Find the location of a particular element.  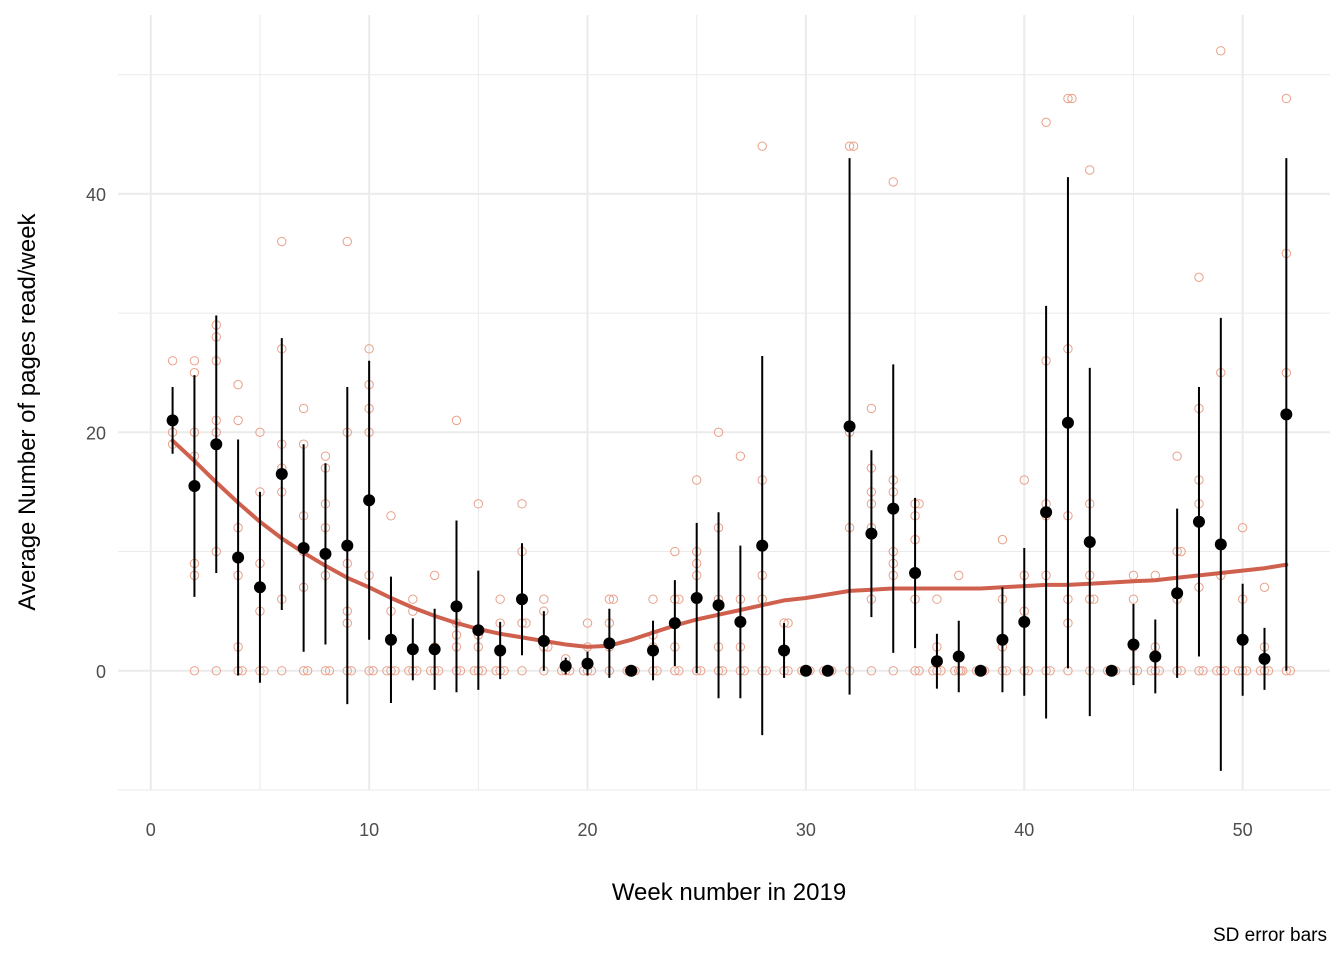

x-axis-title: Week number in 2019 is located at coordinates (729, 892).